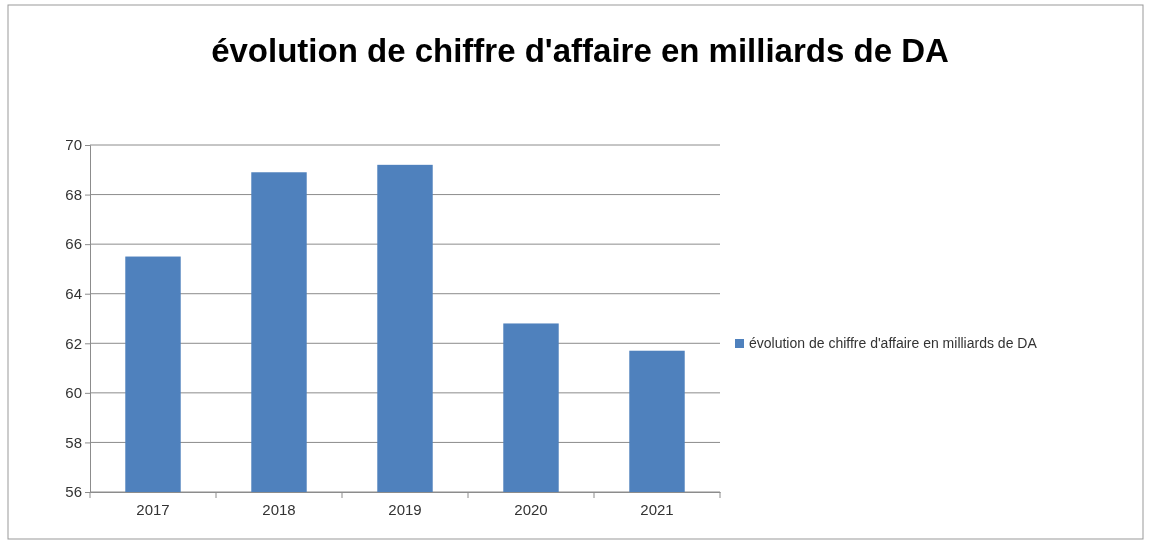  What do you see at coordinates (531, 509) in the screenshot?
I see `x-tick-label: 2020` at bounding box center [531, 509].